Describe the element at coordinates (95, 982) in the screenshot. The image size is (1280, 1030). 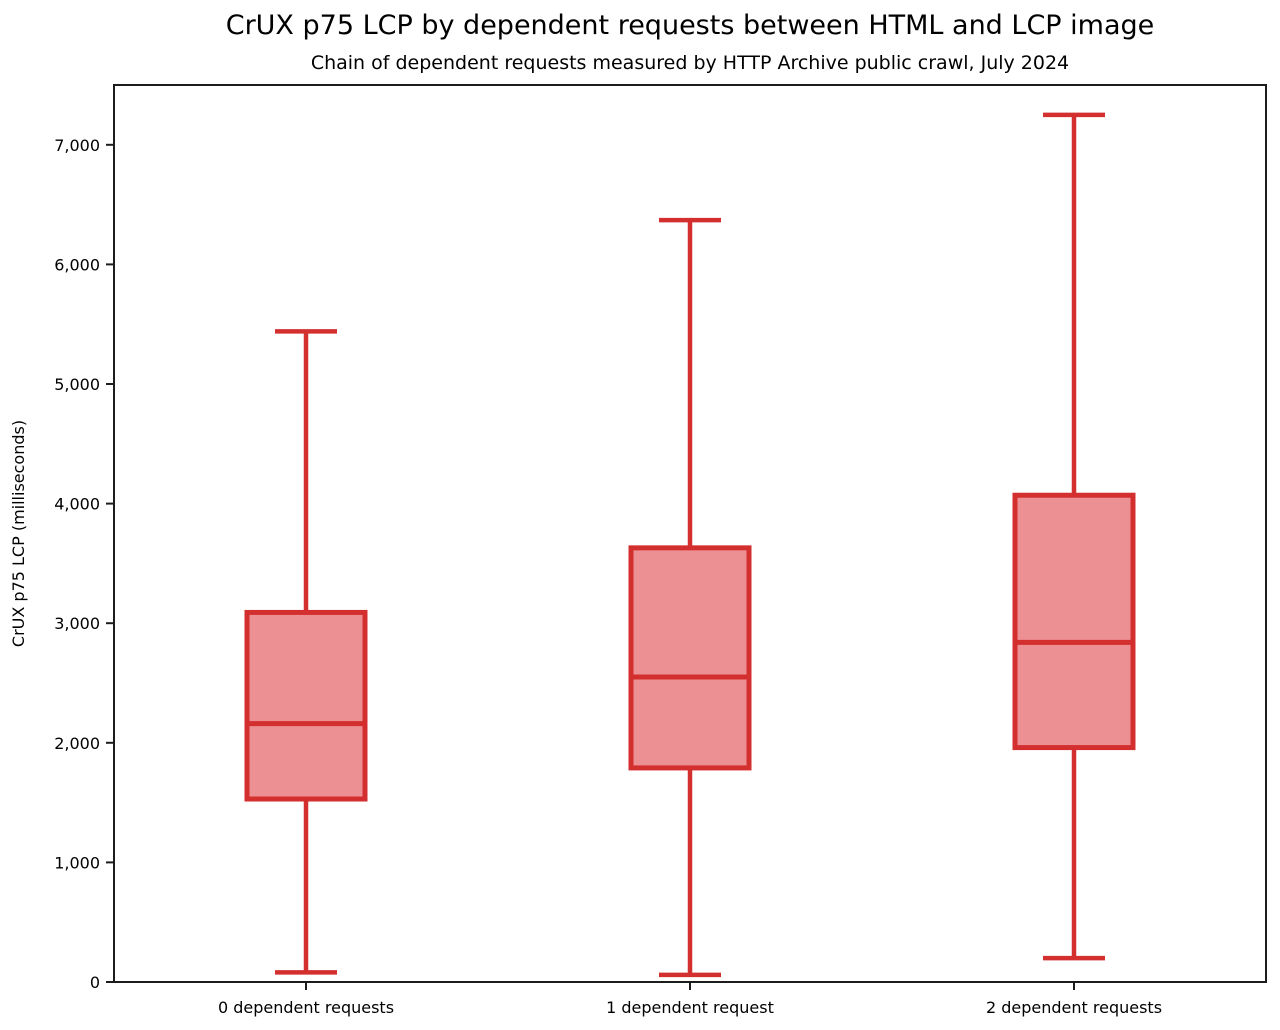
I see `y-tick-label: 0` at that location.